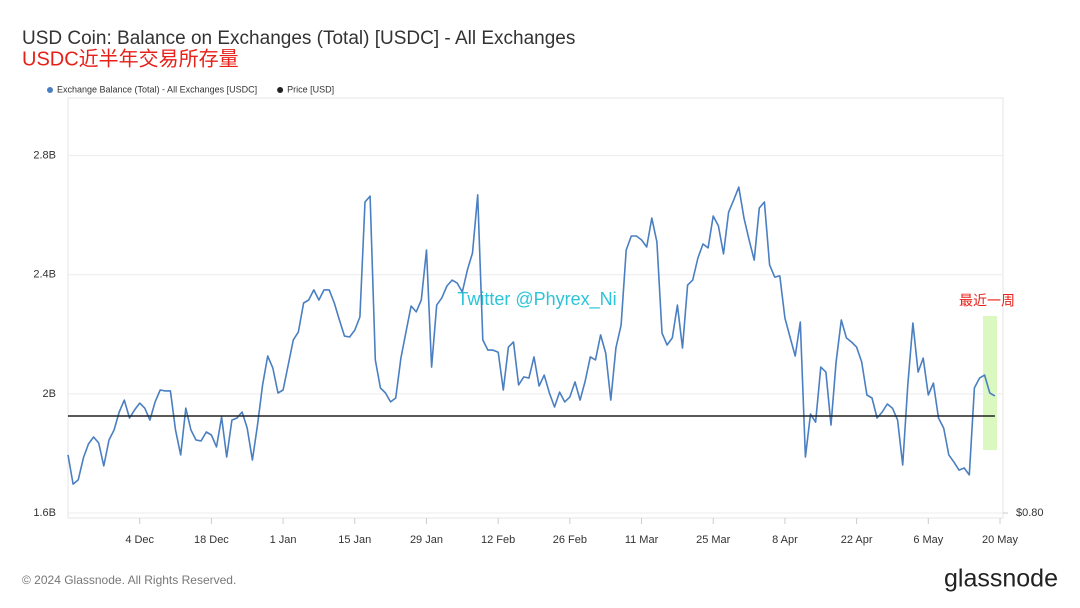 The height and width of the screenshot is (608, 1080). What do you see at coordinates (44, 275) in the screenshot?
I see `y-tick-label: 2.4B` at bounding box center [44, 275].